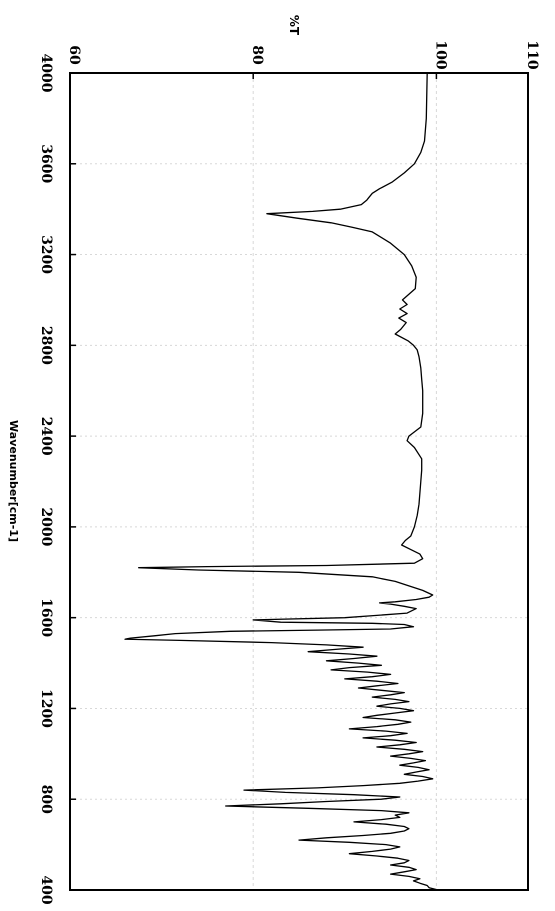 This screenshot has width=555, height=911. I want to click on x-tick-label: 400, so click(46, 889).